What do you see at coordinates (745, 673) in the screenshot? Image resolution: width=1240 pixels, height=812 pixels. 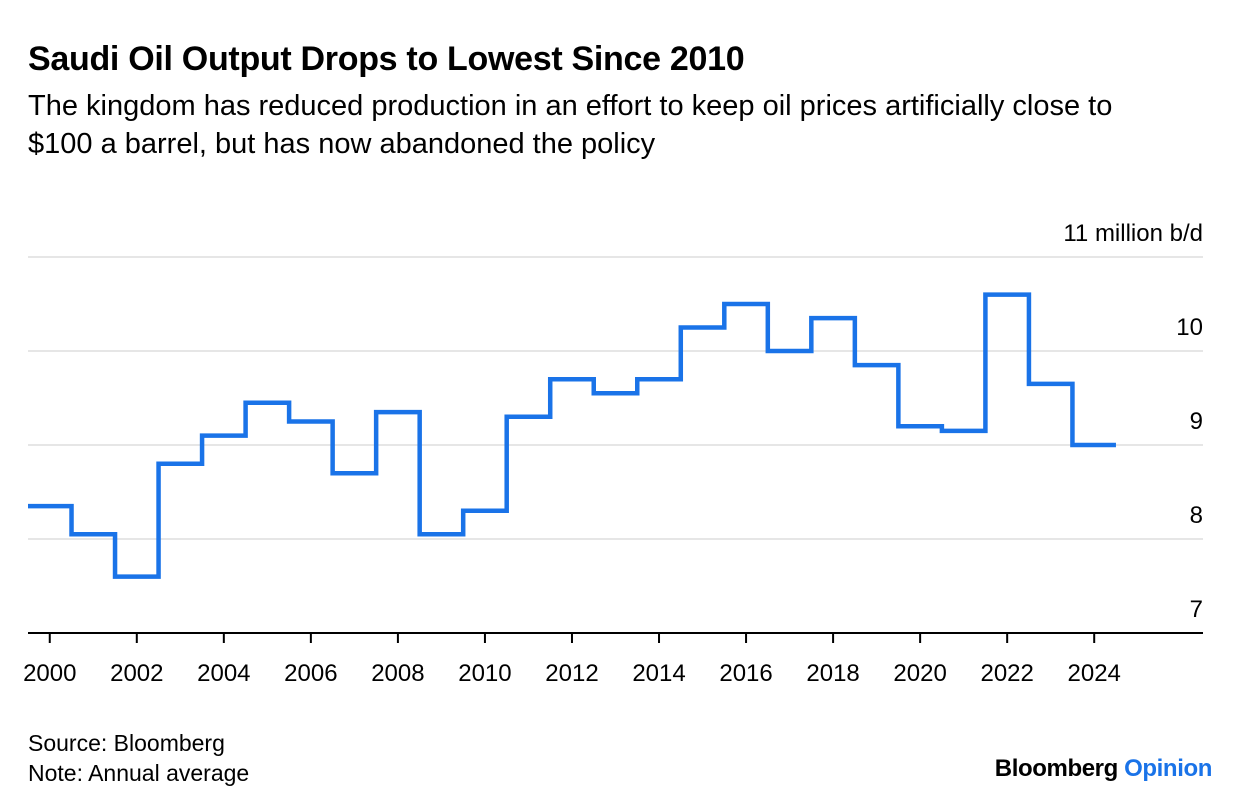 I see `x-tick-label-2016: 2016` at bounding box center [745, 673].